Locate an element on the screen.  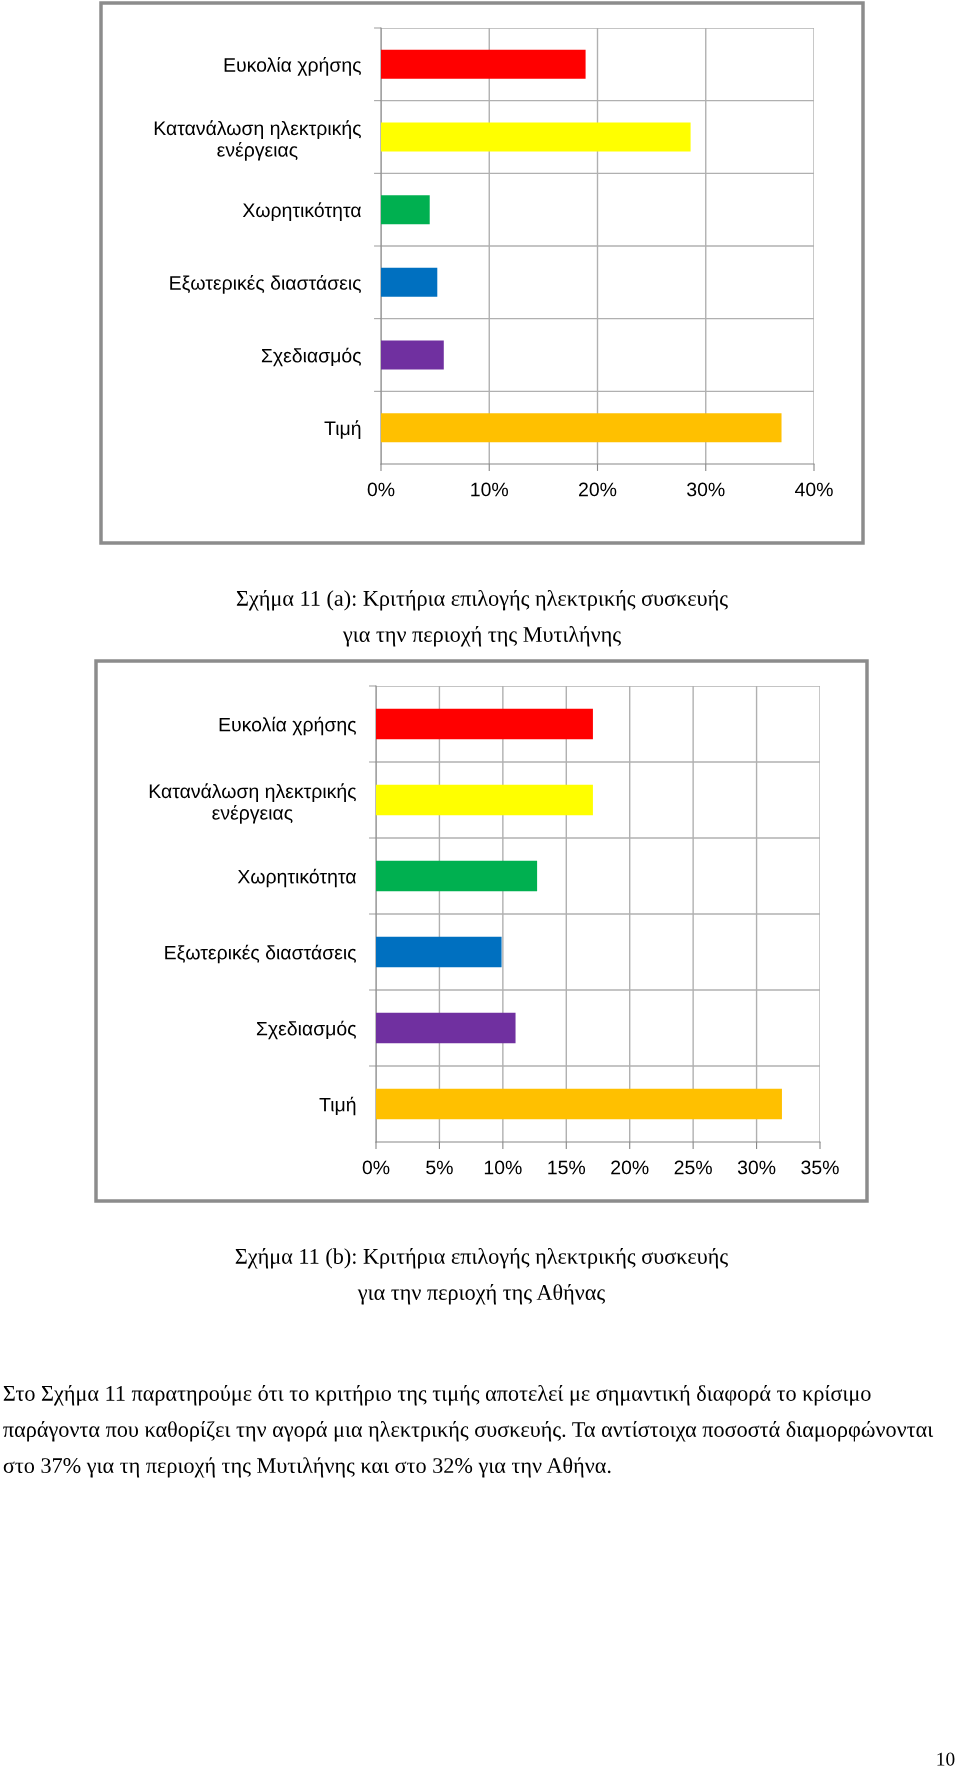
x-tick-label: 5% is located at coordinates (439, 1167).